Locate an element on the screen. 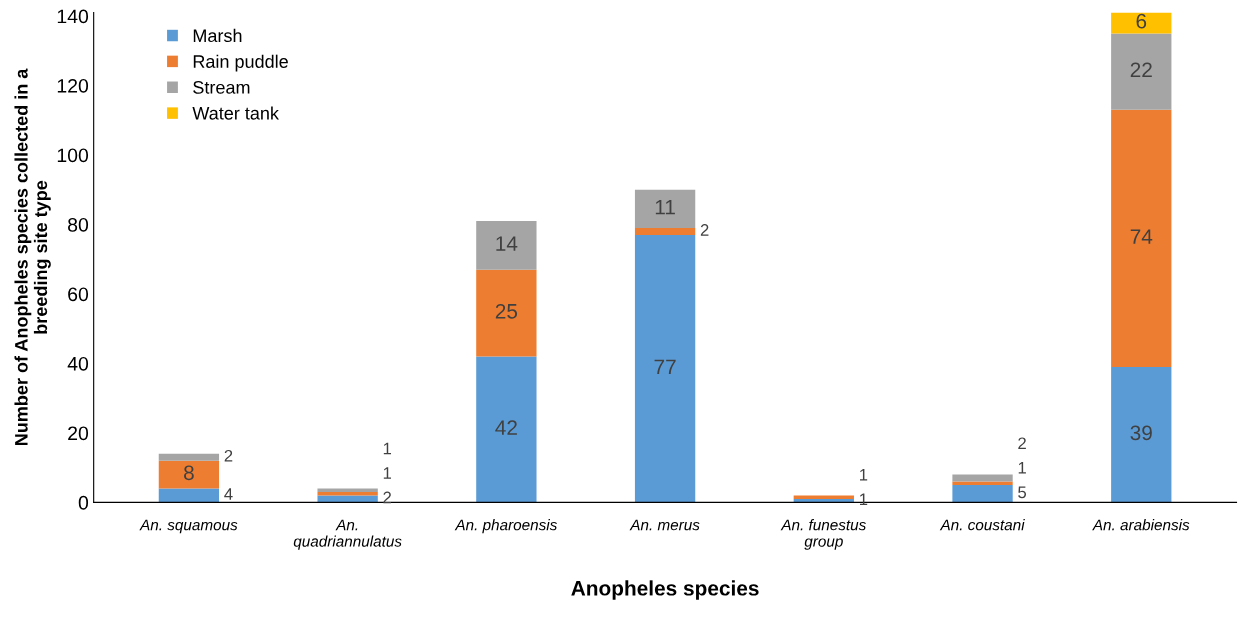 Image resolution: width=1249 pixels, height=628 pixels. data-label: 22 is located at coordinates (1141, 70).